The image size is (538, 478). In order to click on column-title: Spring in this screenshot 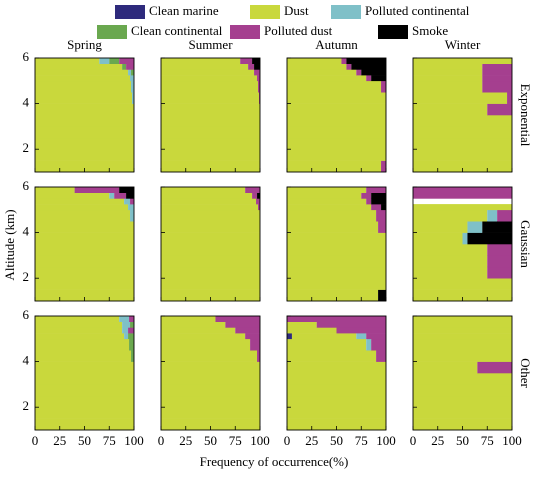, I will do `click(84, 44)`.